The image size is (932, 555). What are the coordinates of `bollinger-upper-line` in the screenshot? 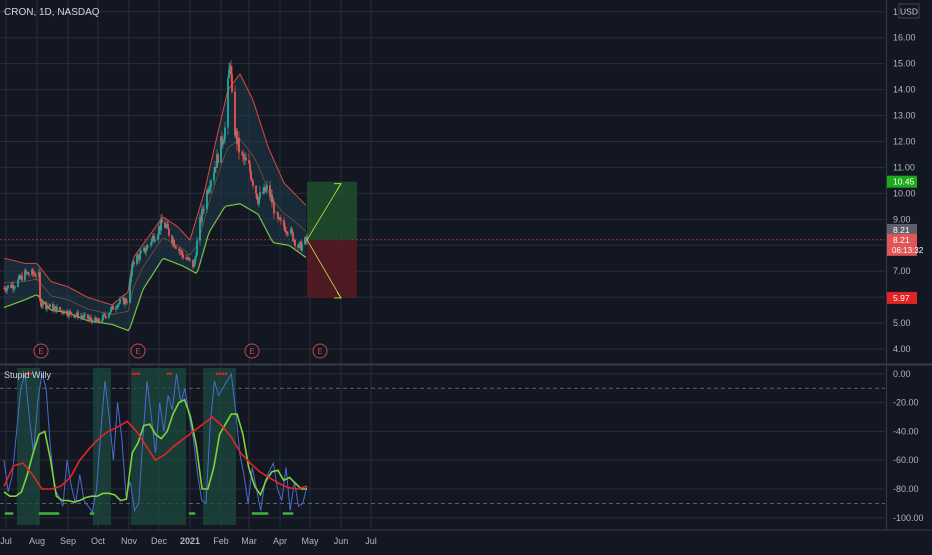 It's located at (155, 189).